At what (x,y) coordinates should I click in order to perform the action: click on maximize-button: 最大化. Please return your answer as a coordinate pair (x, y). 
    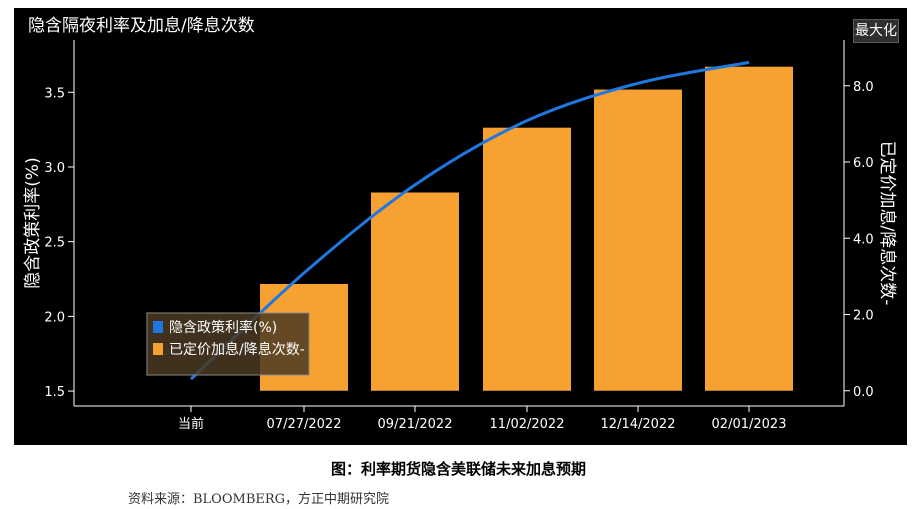
    Looking at the image, I should click on (876, 31).